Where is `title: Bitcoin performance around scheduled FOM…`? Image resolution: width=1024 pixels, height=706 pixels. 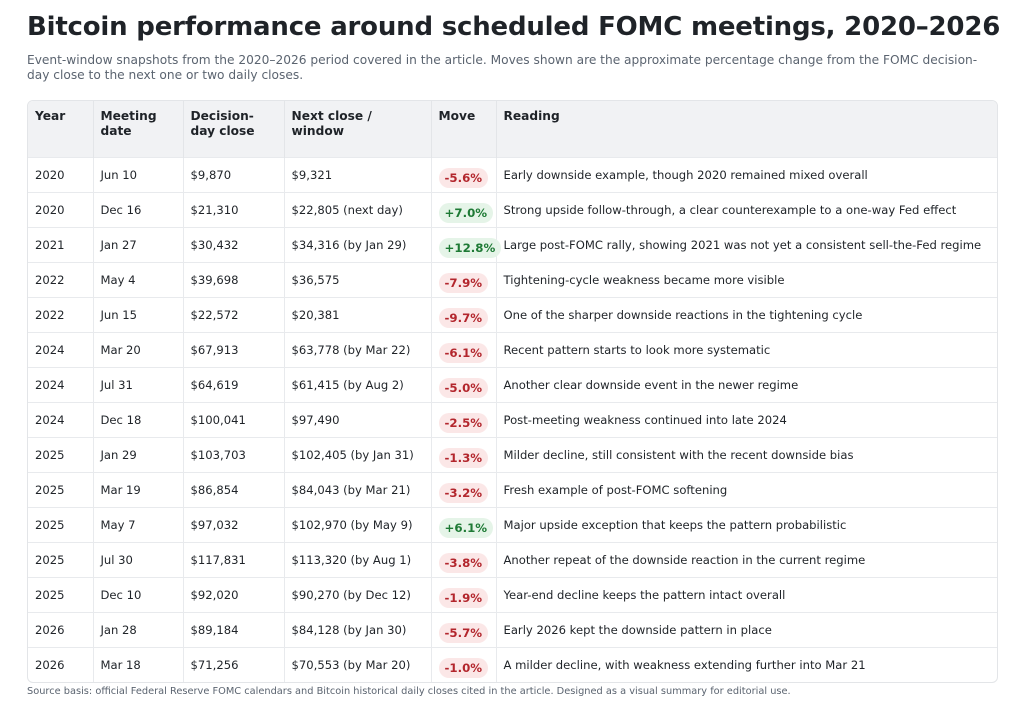 title: Bitcoin performance around scheduled FOM… is located at coordinates (514, 27).